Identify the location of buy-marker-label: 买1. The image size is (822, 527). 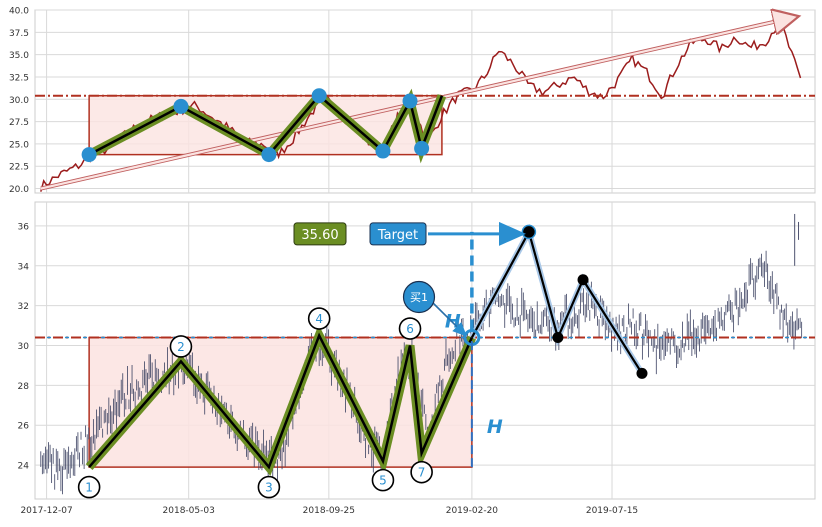
(419, 297).